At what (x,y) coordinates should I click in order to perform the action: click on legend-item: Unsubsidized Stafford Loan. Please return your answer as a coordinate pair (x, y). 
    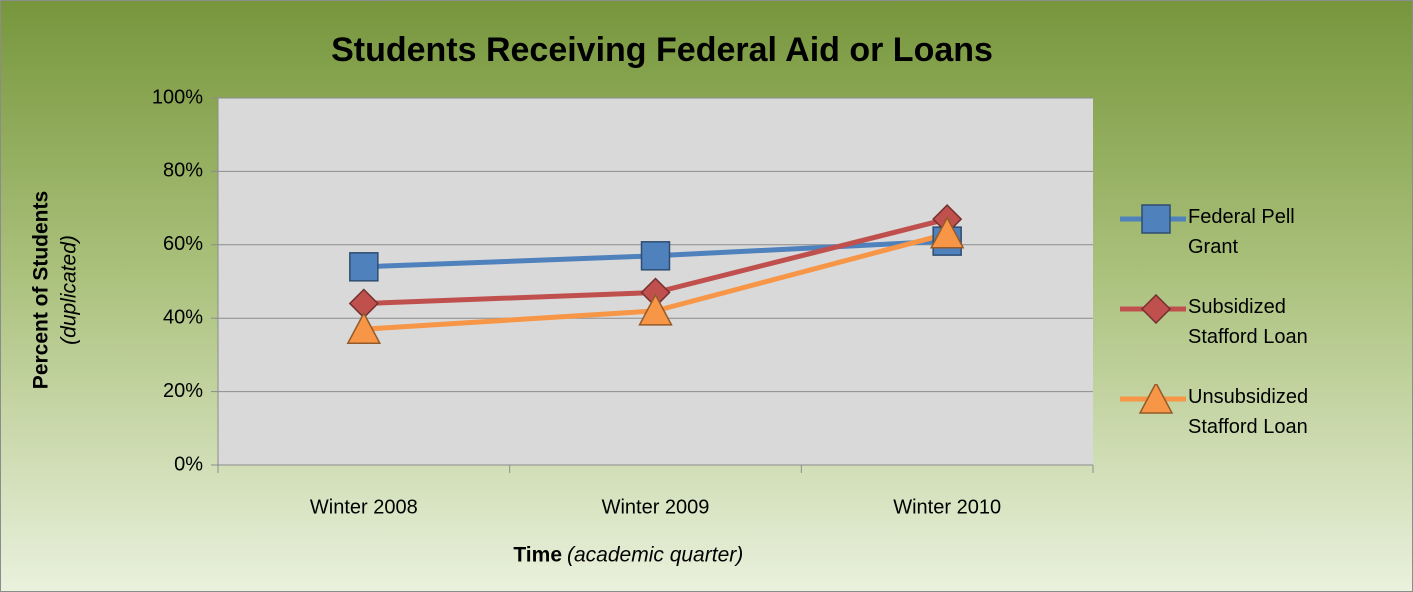
    Looking at the image, I should click on (1255, 425).